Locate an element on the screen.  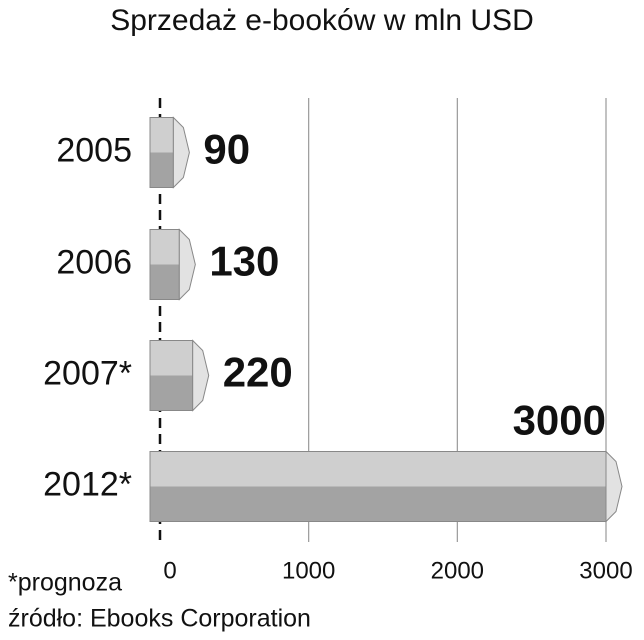
source: źródło: Ebooks Corporation is located at coordinates (159, 619).